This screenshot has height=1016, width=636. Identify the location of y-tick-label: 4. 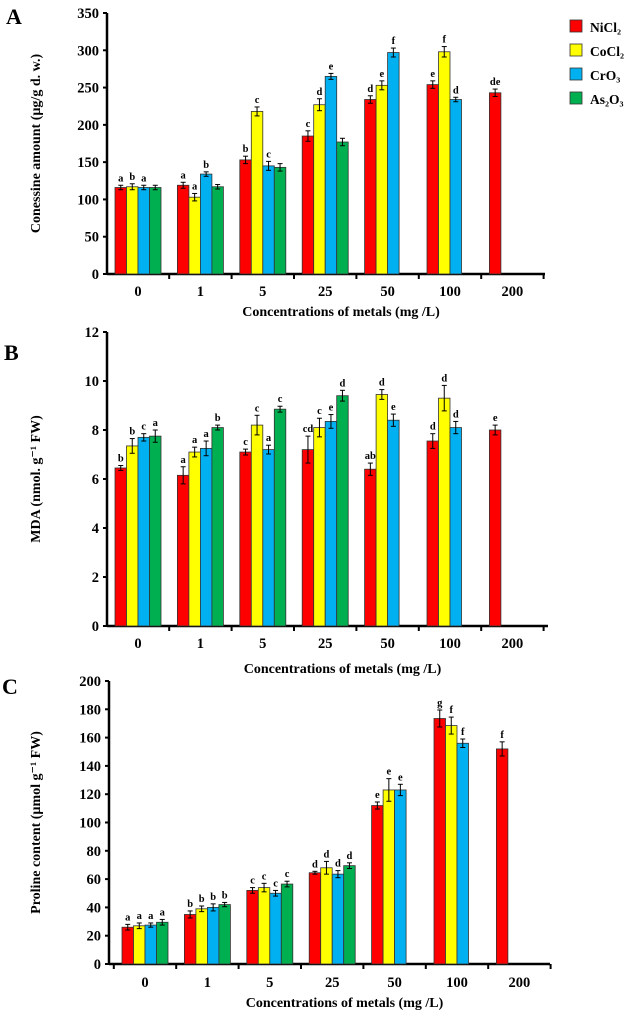
(95, 529).